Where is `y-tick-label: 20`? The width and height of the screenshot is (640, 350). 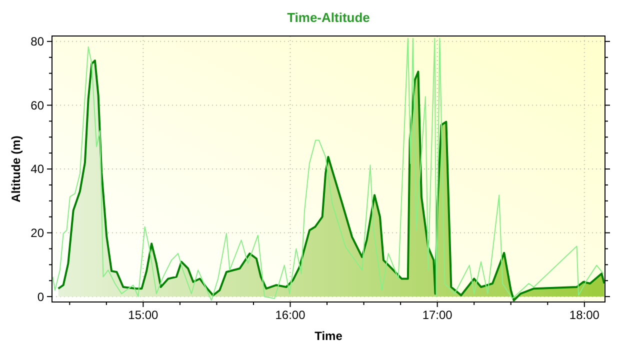
y-tick-label: 20 is located at coordinates (37, 233).